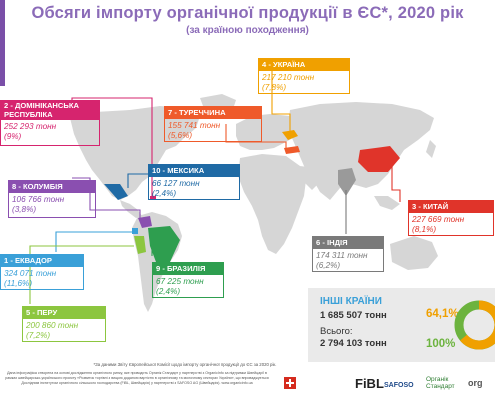 This screenshot has width=495, height=400. Describe the element at coordinates (440, 386) in the screenshot. I see `organic-standard-line2: Стандарт` at that location.